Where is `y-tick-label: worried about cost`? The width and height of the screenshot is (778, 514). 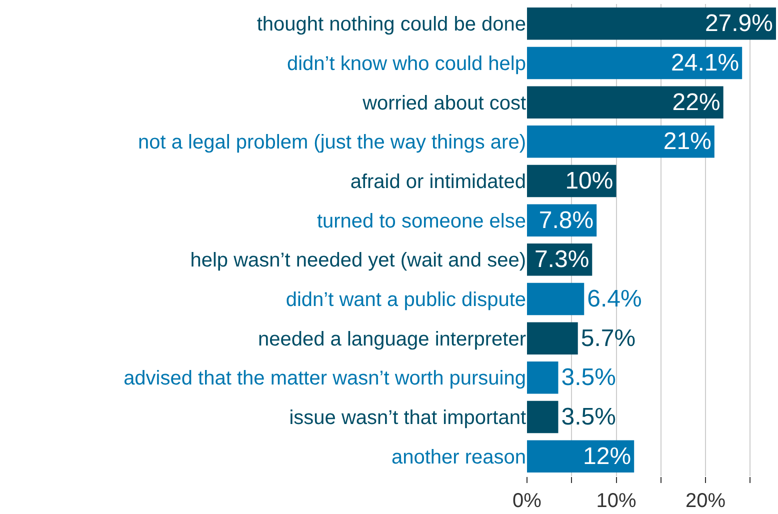 y-tick-label: worried about cost is located at coordinates (444, 103).